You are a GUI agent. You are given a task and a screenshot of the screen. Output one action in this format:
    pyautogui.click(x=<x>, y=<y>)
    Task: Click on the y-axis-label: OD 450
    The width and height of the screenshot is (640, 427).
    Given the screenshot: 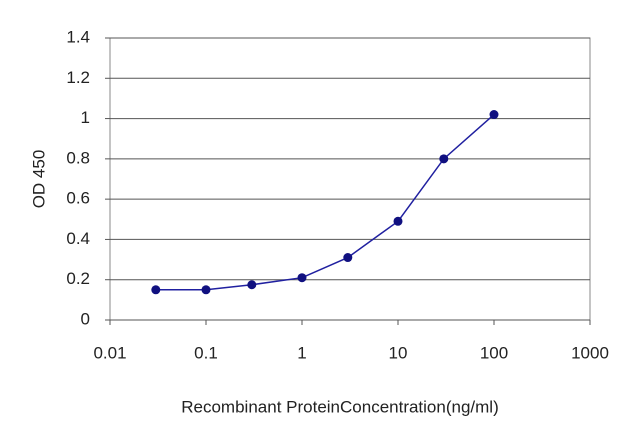 What is the action you would take?
    pyautogui.click(x=38, y=179)
    